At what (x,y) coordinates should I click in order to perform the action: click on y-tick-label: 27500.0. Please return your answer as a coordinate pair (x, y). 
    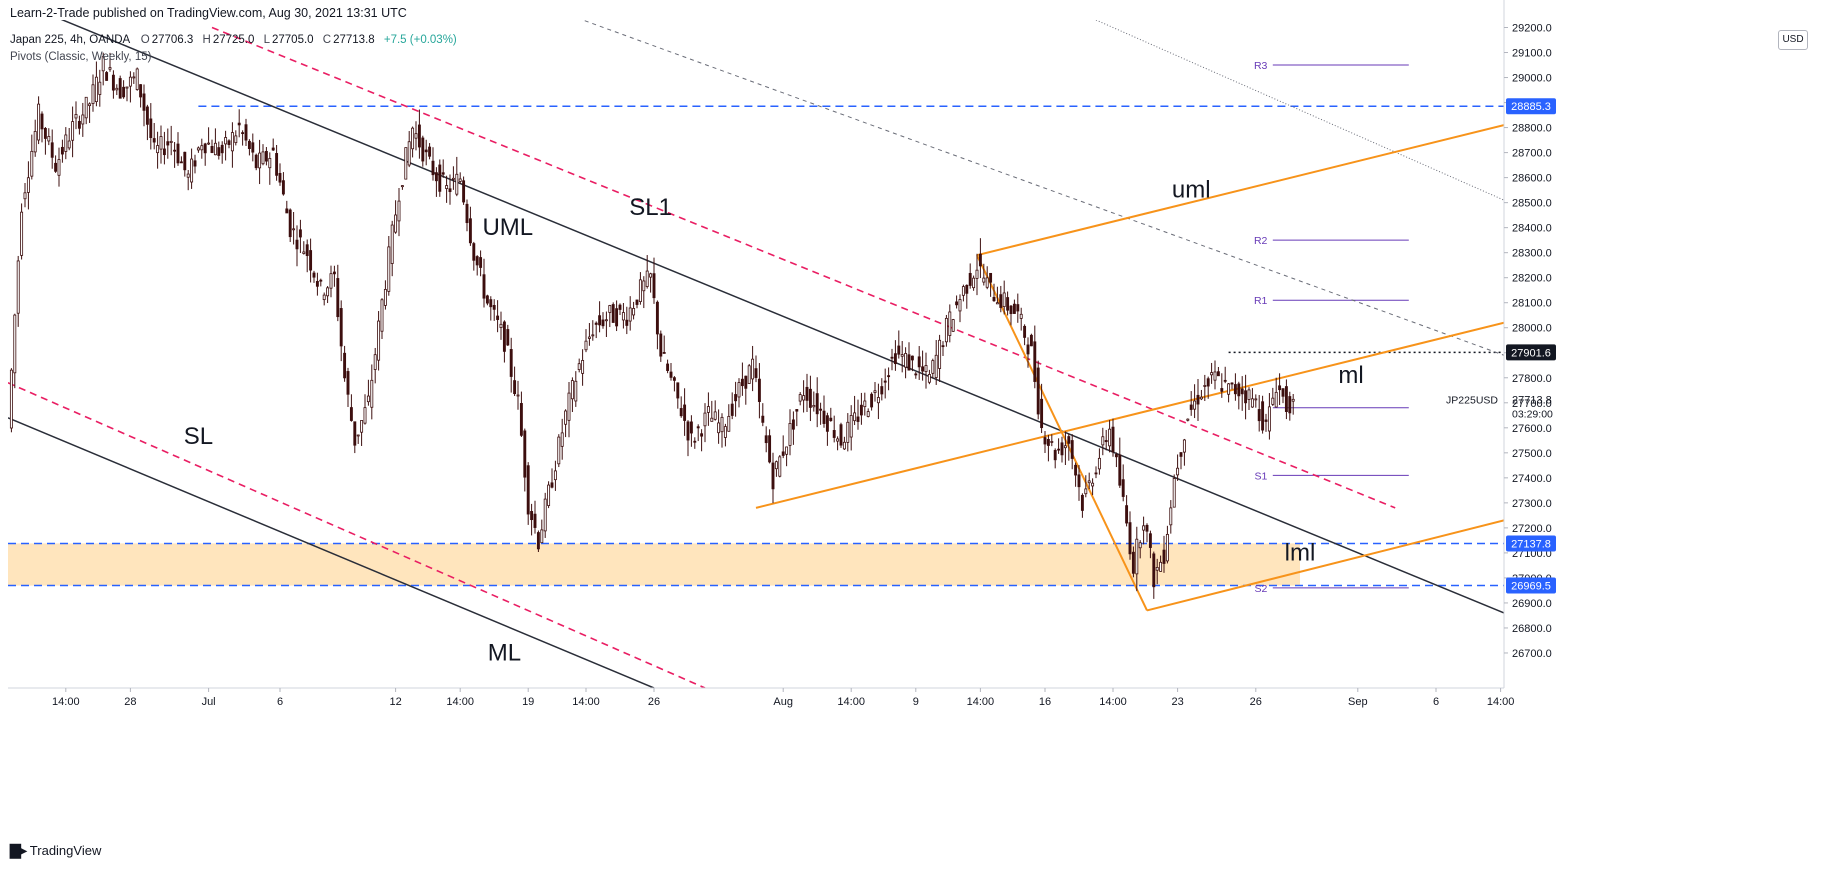
    Looking at the image, I should click on (1532, 454).